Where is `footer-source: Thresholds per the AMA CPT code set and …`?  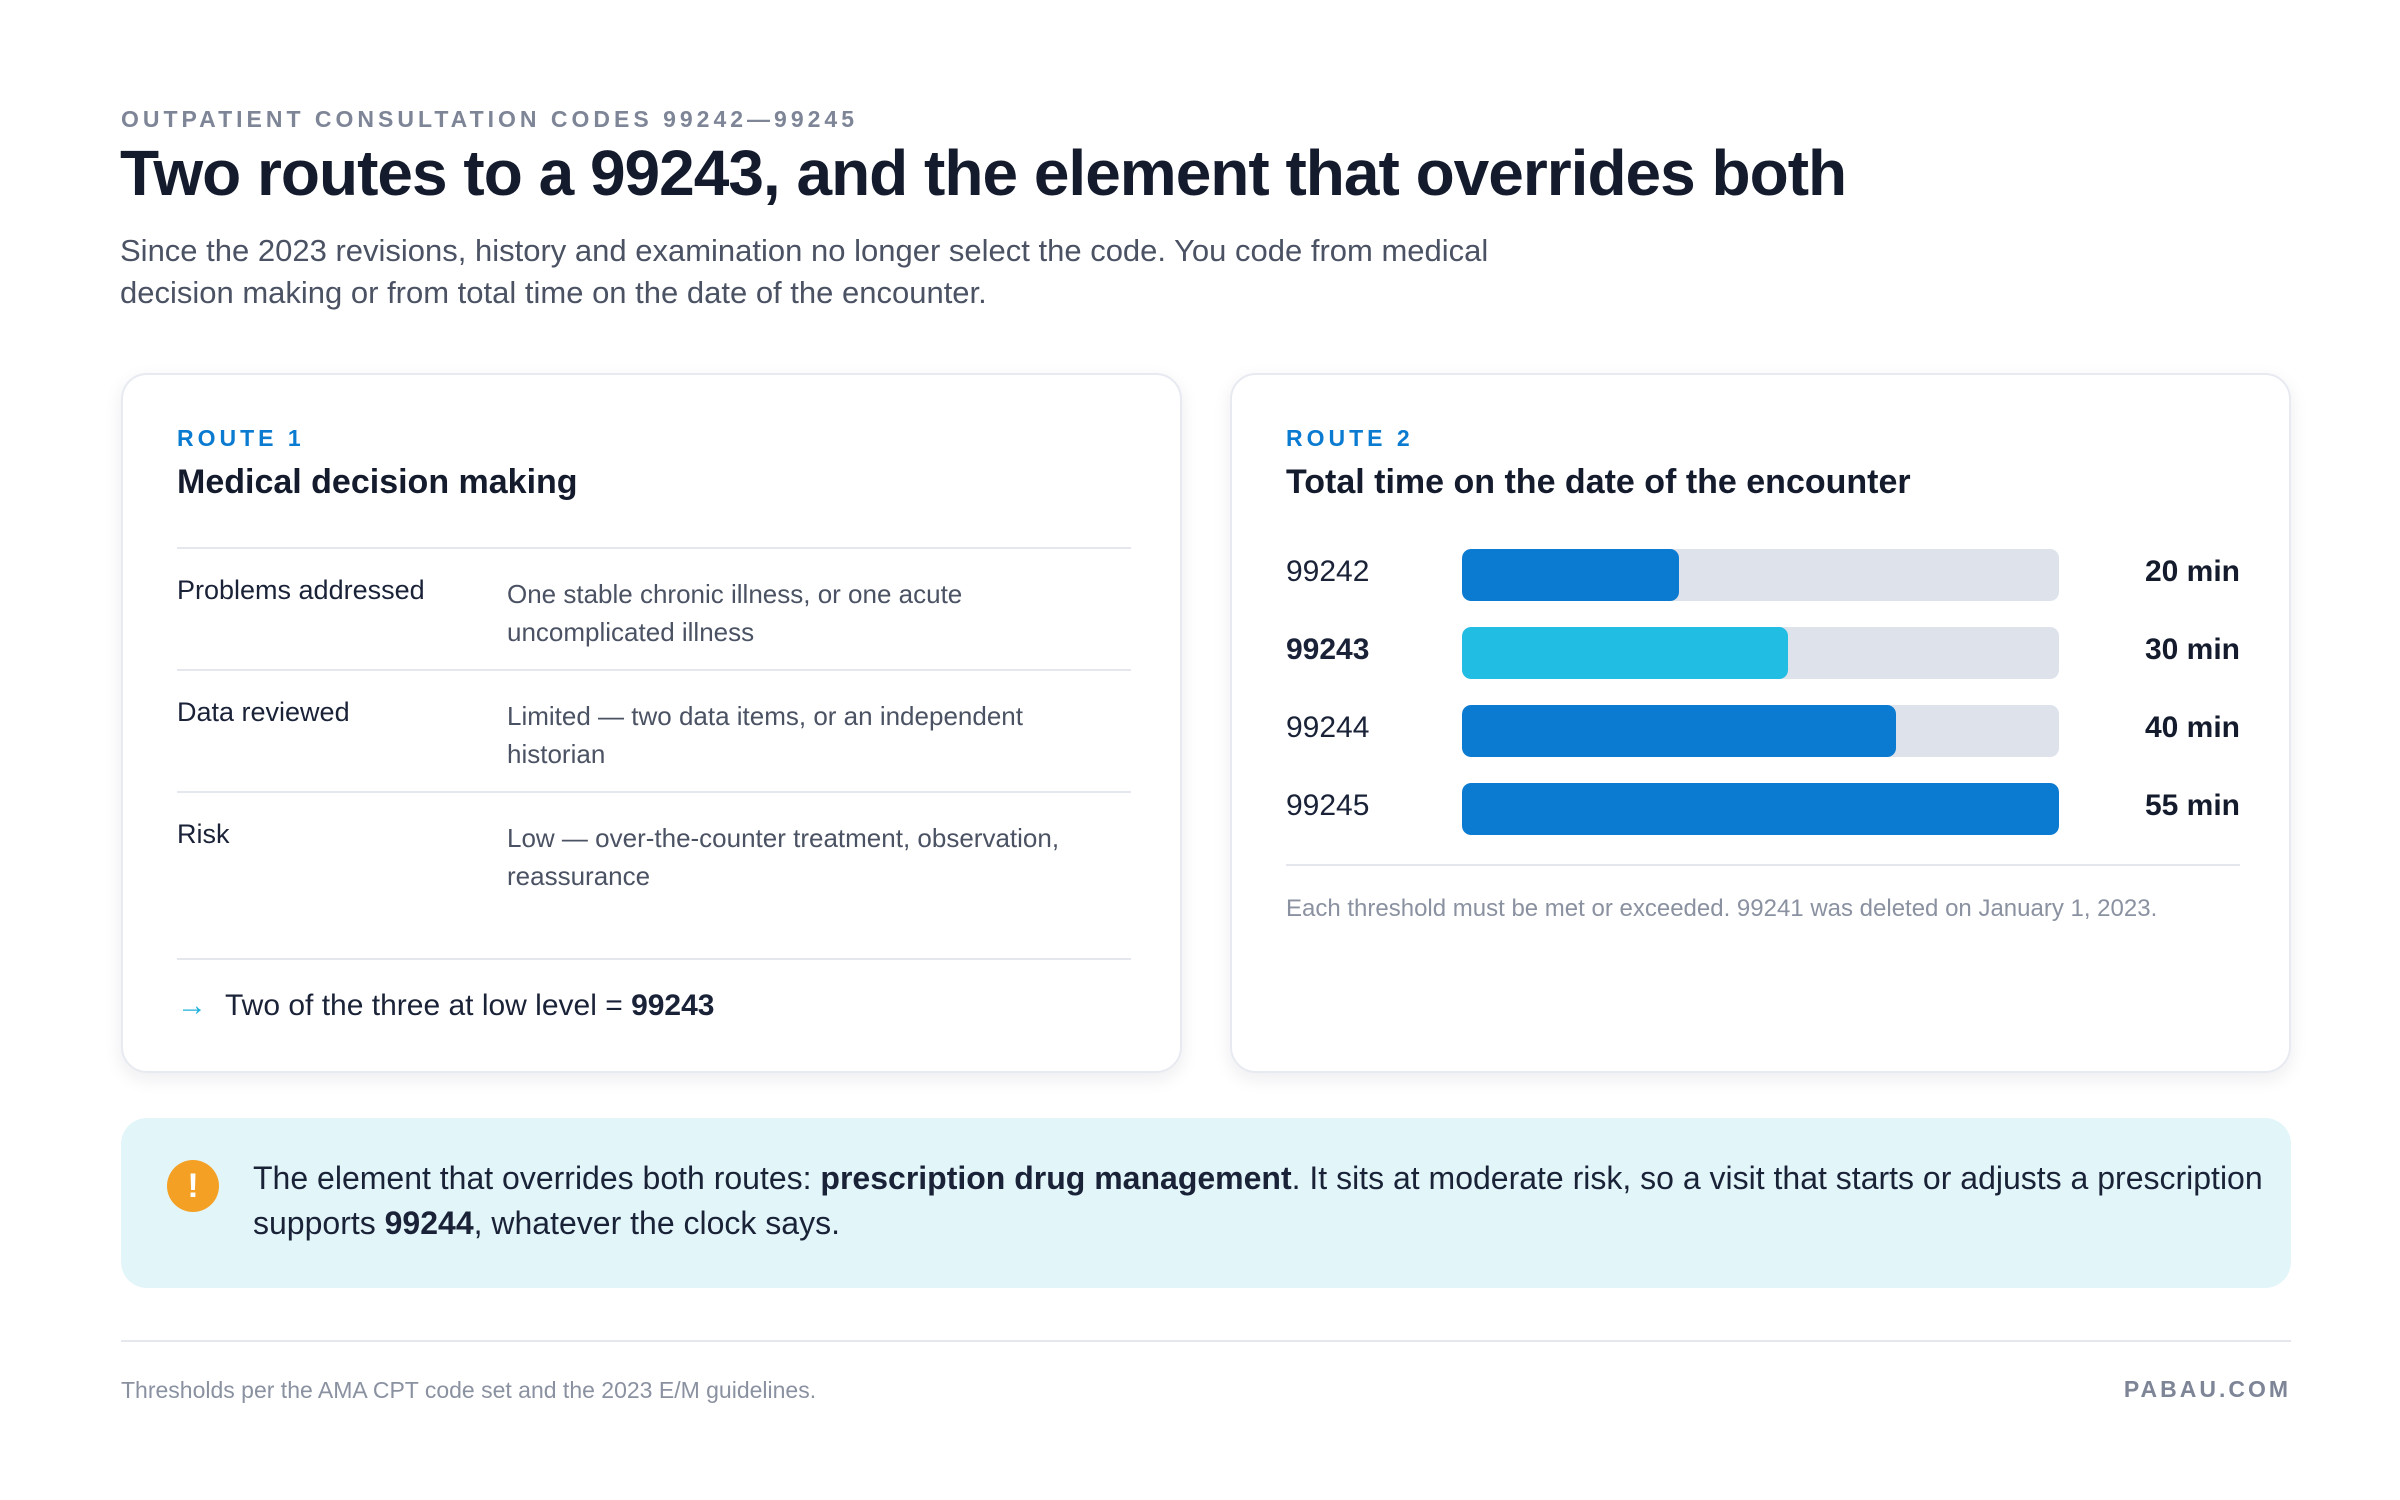 footer-source: Thresholds per the AMA CPT code set and … is located at coordinates (469, 1390).